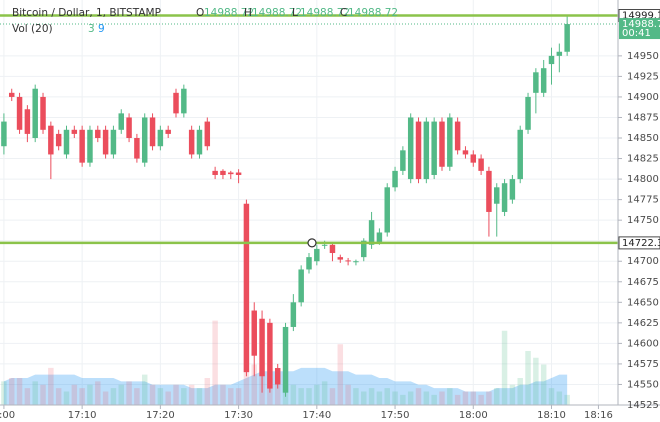 This screenshot has width=660, height=422. Describe the element at coordinates (551, 415) in the screenshot. I see `x-tick-label: 18:10` at that location.